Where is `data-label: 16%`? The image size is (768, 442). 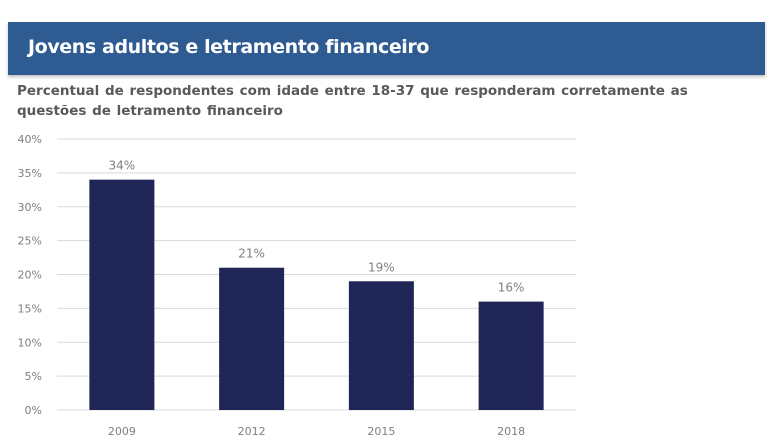 data-label: 16% is located at coordinates (511, 288).